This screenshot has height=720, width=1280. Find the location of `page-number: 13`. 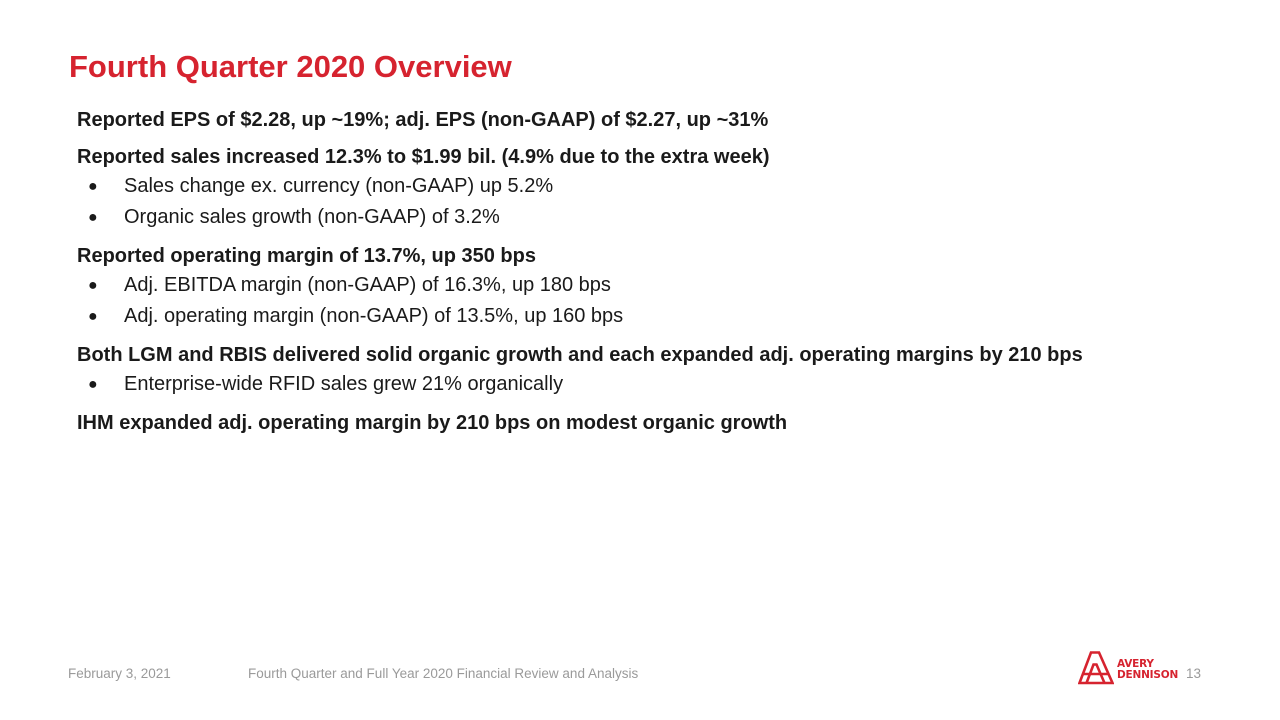

page-number: 13 is located at coordinates (1194, 673).